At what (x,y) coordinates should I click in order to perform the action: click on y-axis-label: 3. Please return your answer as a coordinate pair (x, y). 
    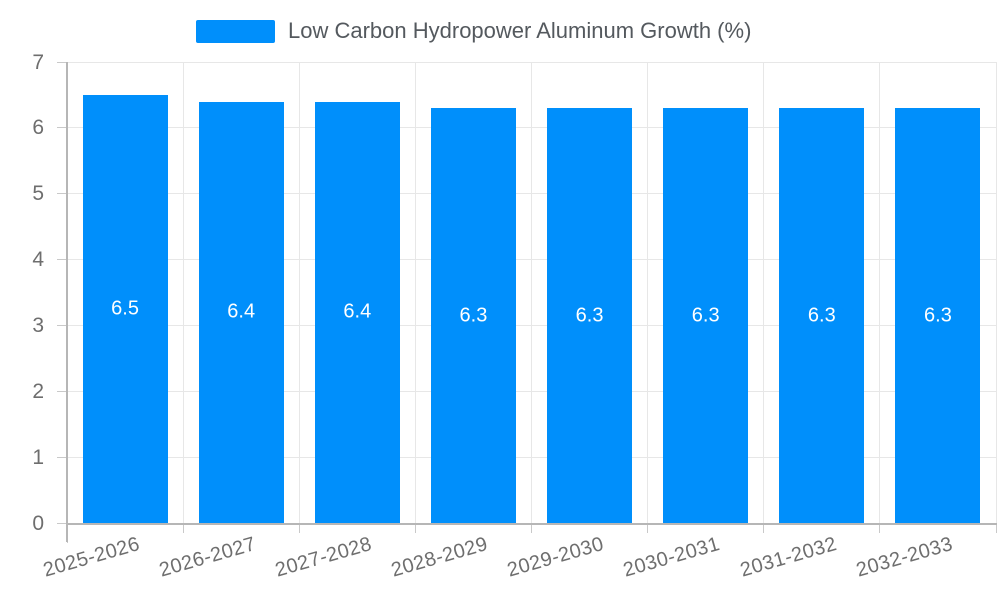
    Looking at the image, I should click on (38, 325).